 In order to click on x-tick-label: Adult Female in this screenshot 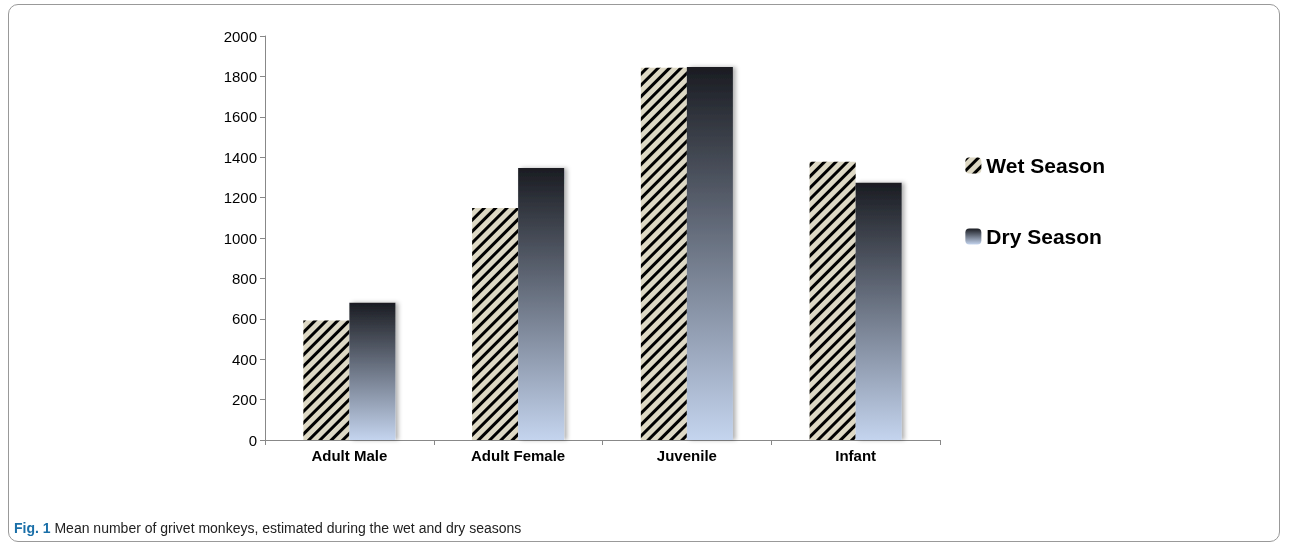, I will do `click(518, 455)`.